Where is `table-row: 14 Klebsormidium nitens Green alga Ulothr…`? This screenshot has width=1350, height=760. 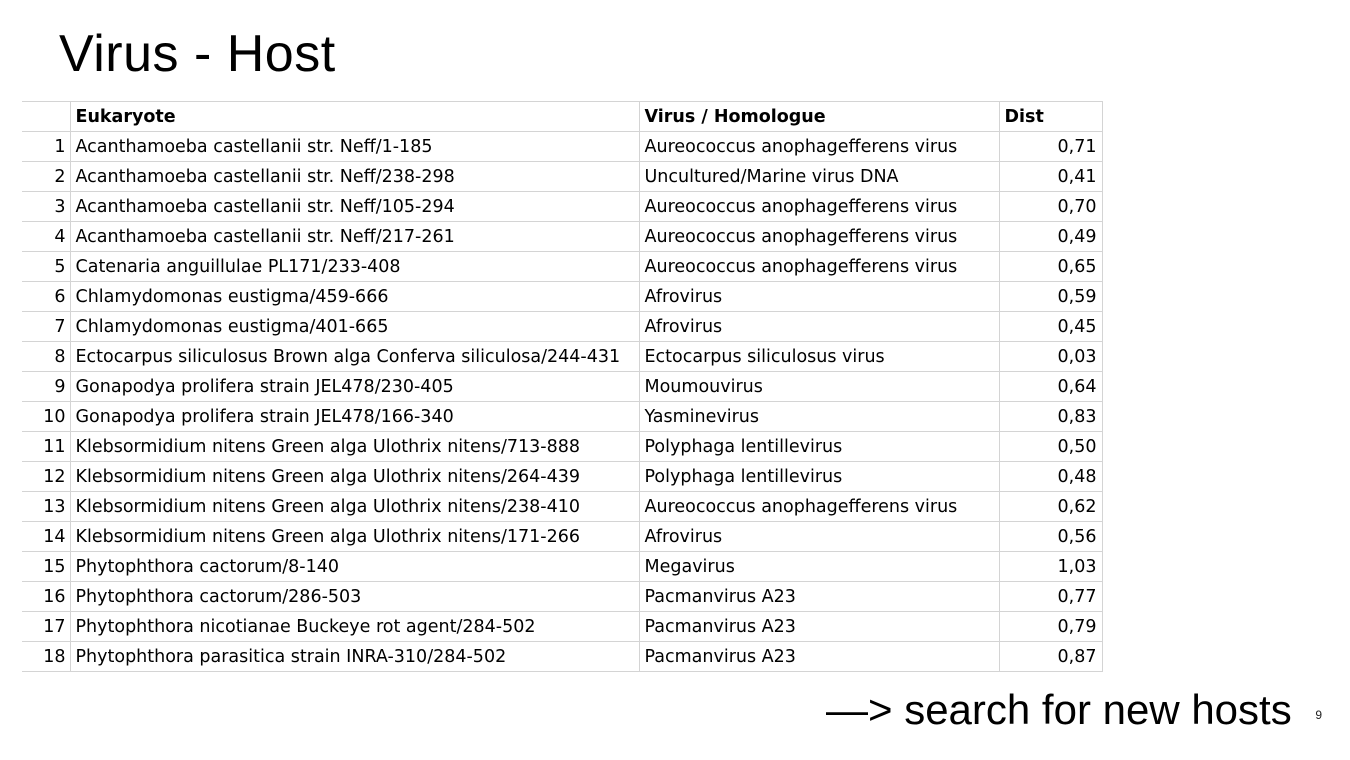
table-row: 14 Klebsormidium nitens Green alga Ulothr… is located at coordinates (562, 536).